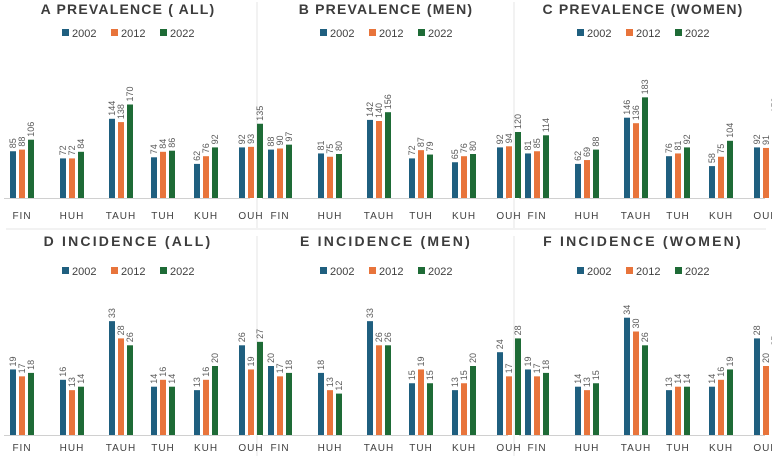 The width and height of the screenshot is (772, 456). What do you see at coordinates (154, 149) in the screenshot?
I see `data-label-tuh-2002: 74` at bounding box center [154, 149].